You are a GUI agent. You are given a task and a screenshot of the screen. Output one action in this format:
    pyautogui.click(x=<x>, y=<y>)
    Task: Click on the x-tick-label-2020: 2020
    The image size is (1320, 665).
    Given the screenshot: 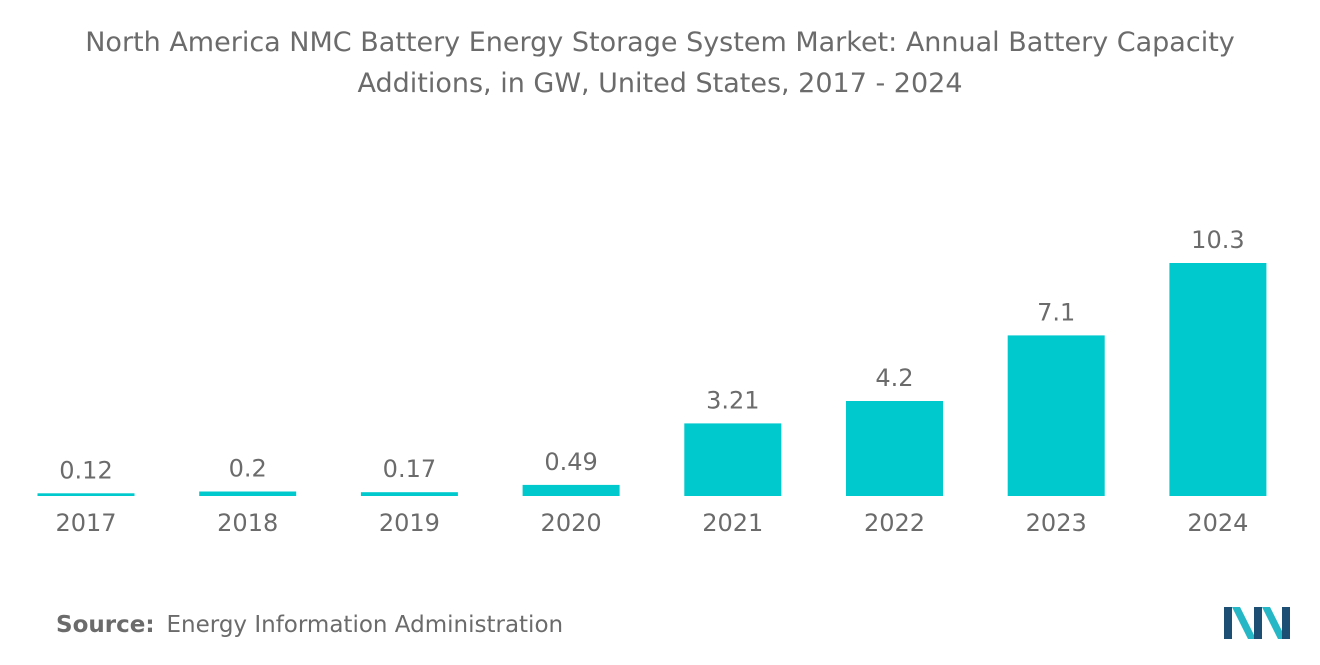 What is the action you would take?
    pyautogui.click(x=571, y=523)
    